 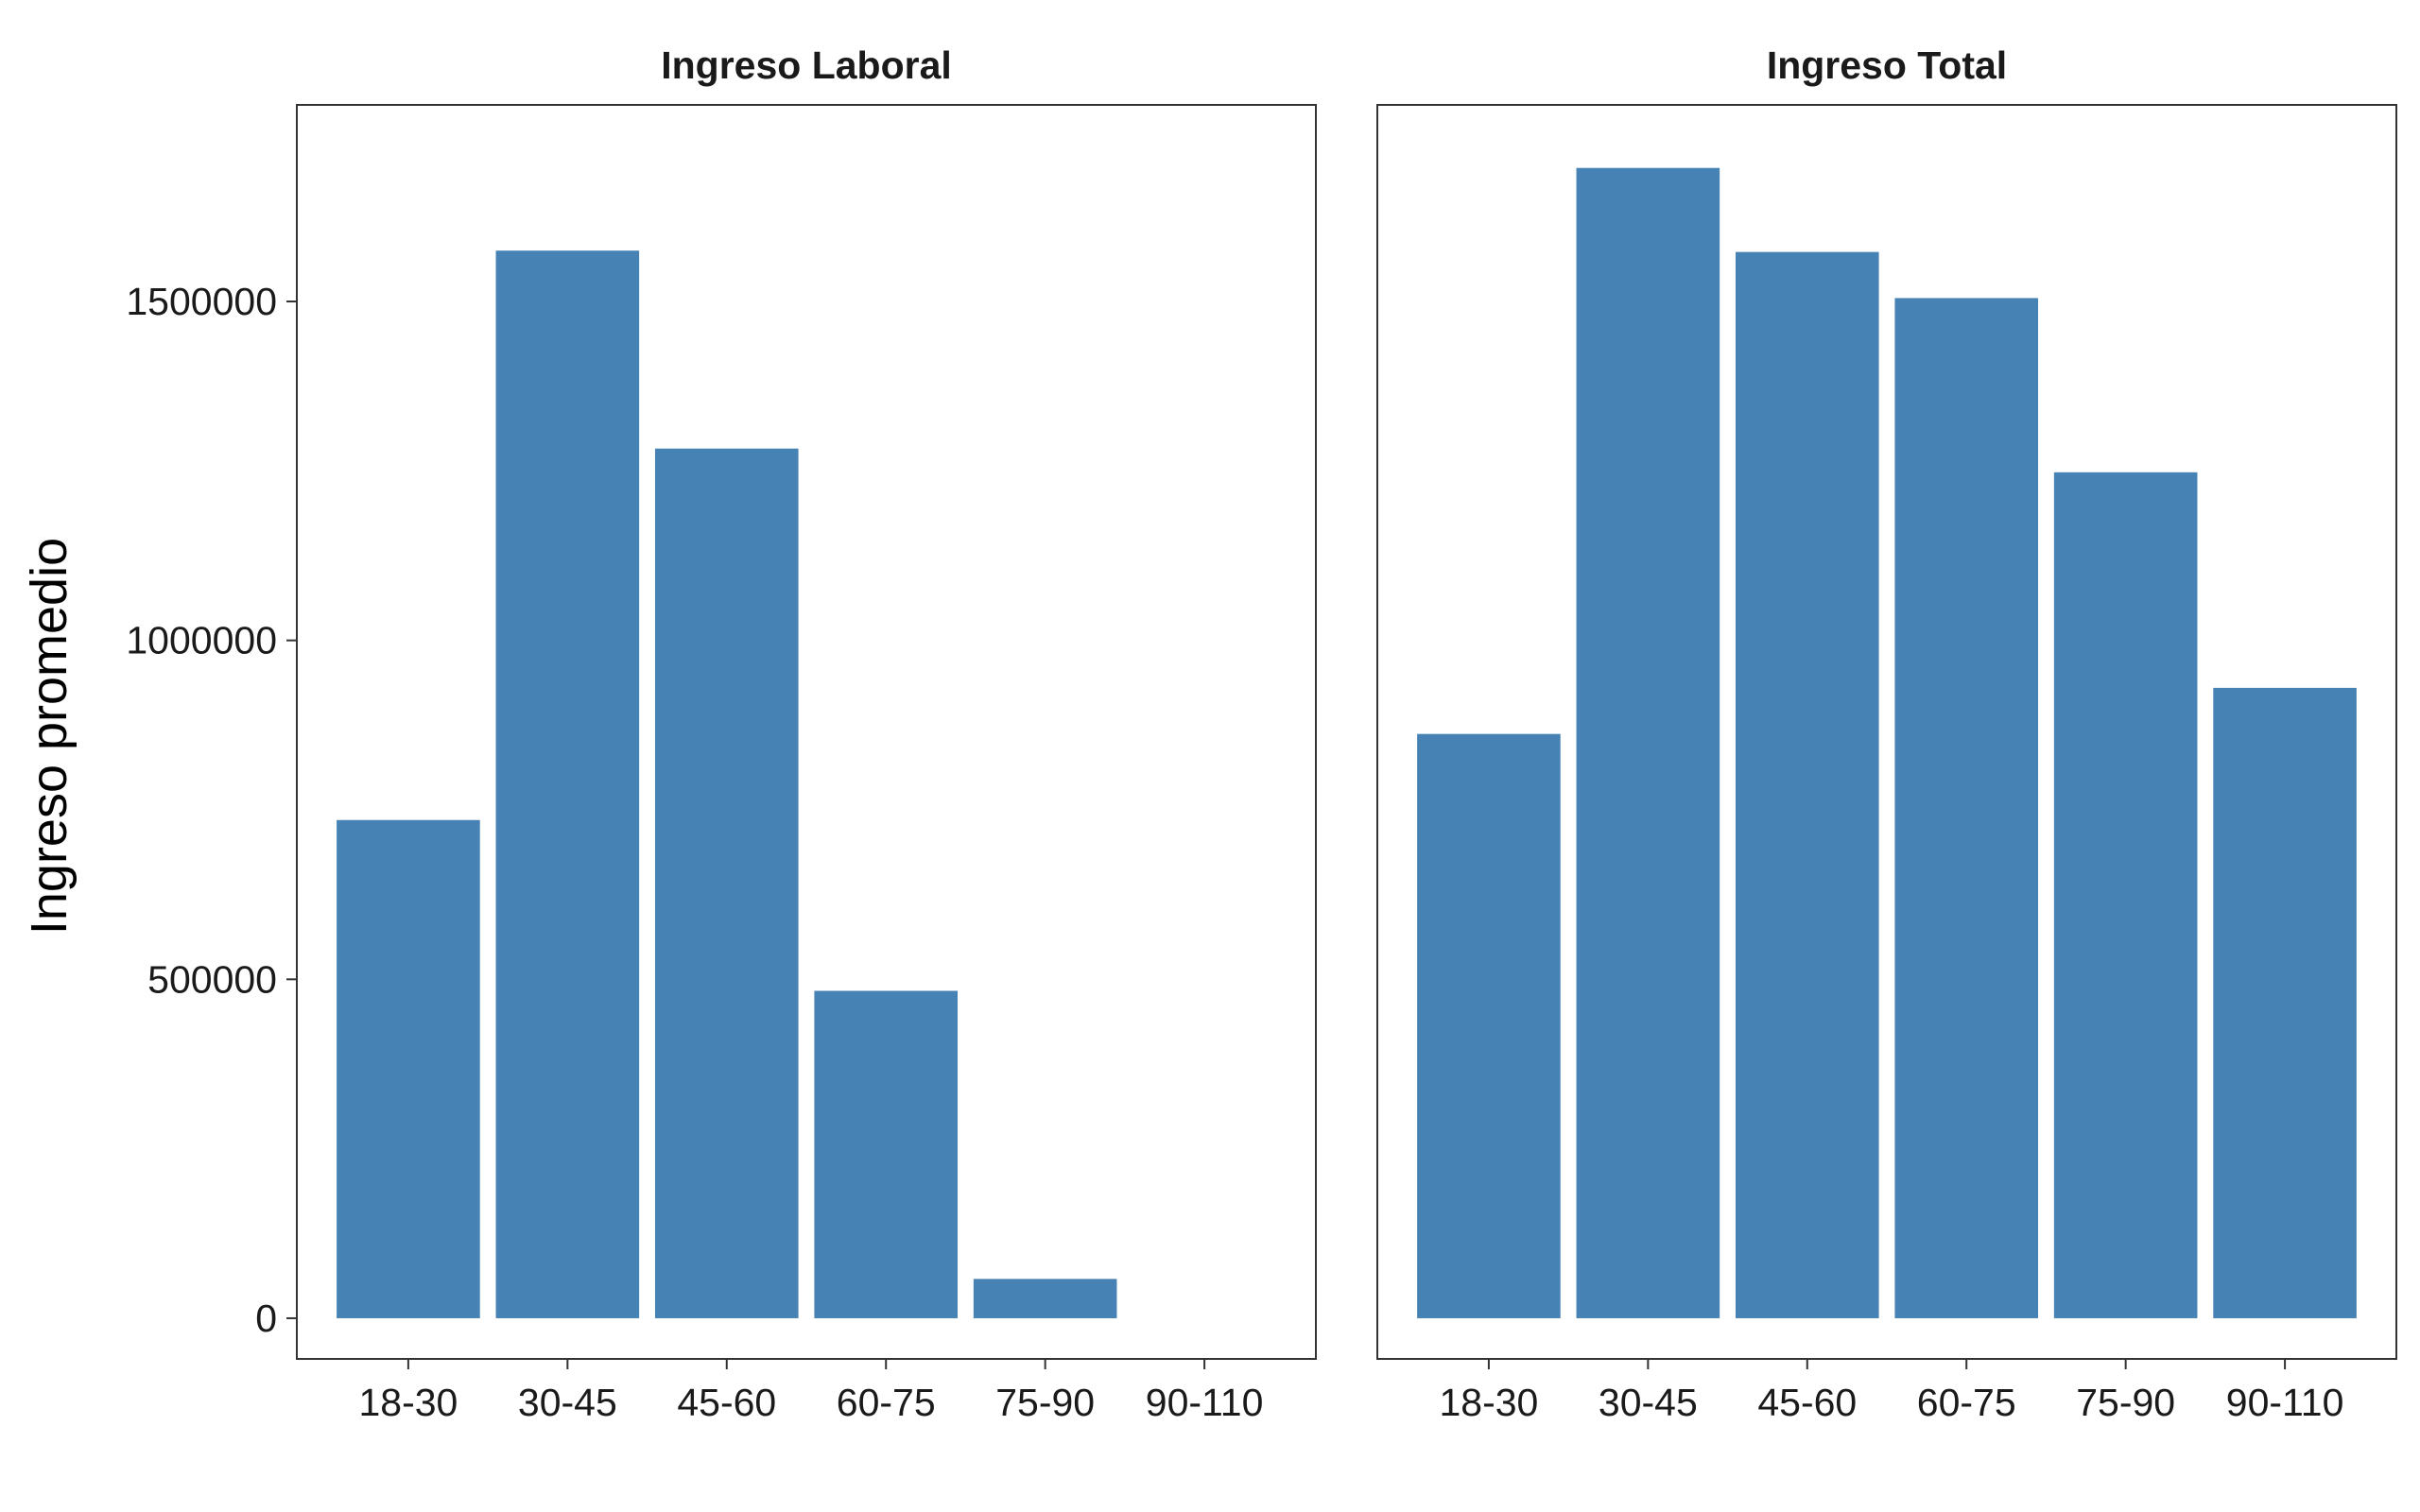 What do you see at coordinates (1891, 1391) in the screenshot?
I see `x-axis-right: 18-30 30-45 45-60 60-75 75-90 90-110` at bounding box center [1891, 1391].